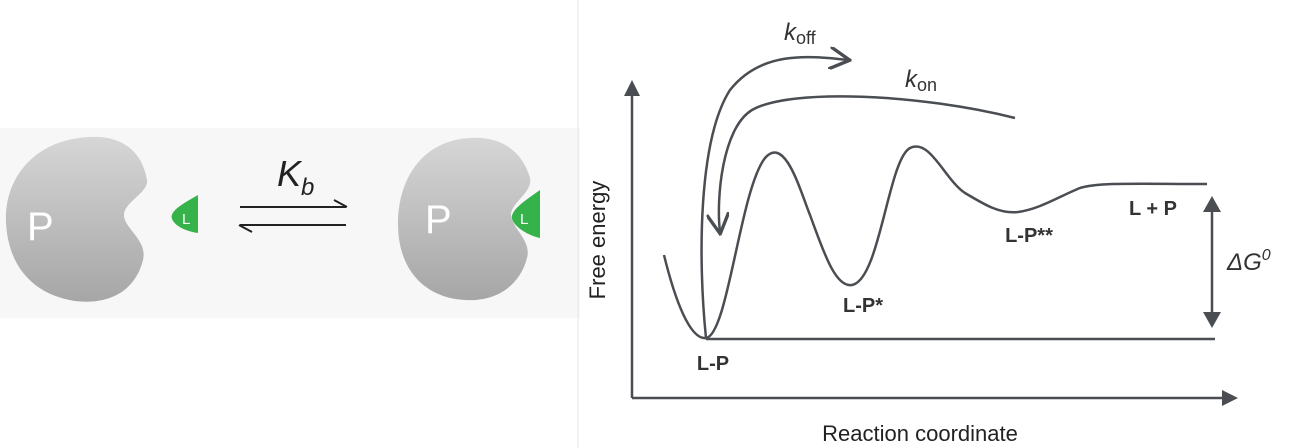  I want to click on state-label-intermediate-1: L-P*, so click(863, 306).